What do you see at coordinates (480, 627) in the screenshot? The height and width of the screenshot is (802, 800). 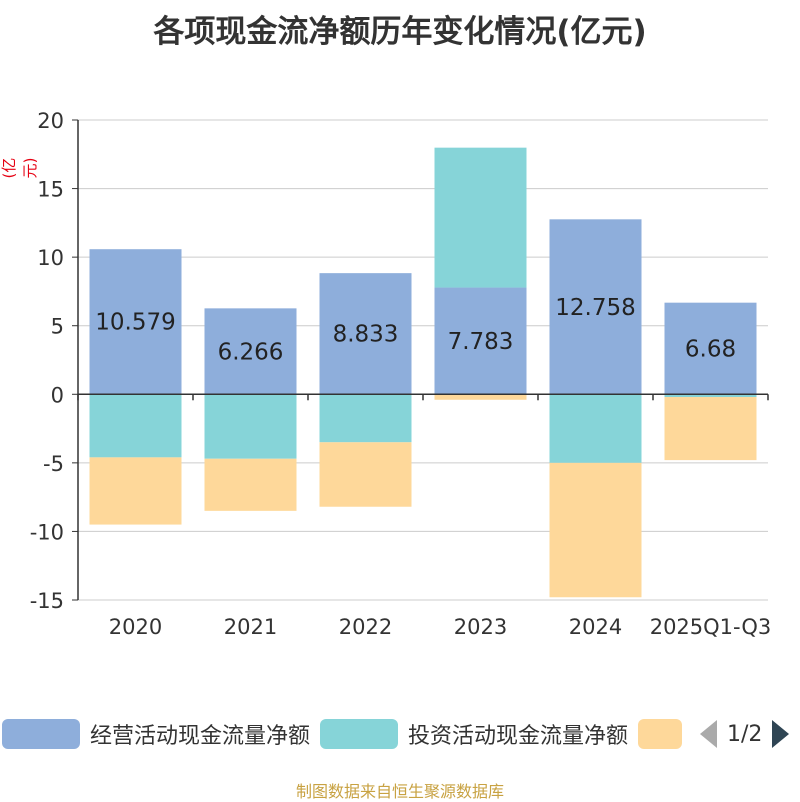 I see `x-tick-label: 2023` at bounding box center [480, 627].